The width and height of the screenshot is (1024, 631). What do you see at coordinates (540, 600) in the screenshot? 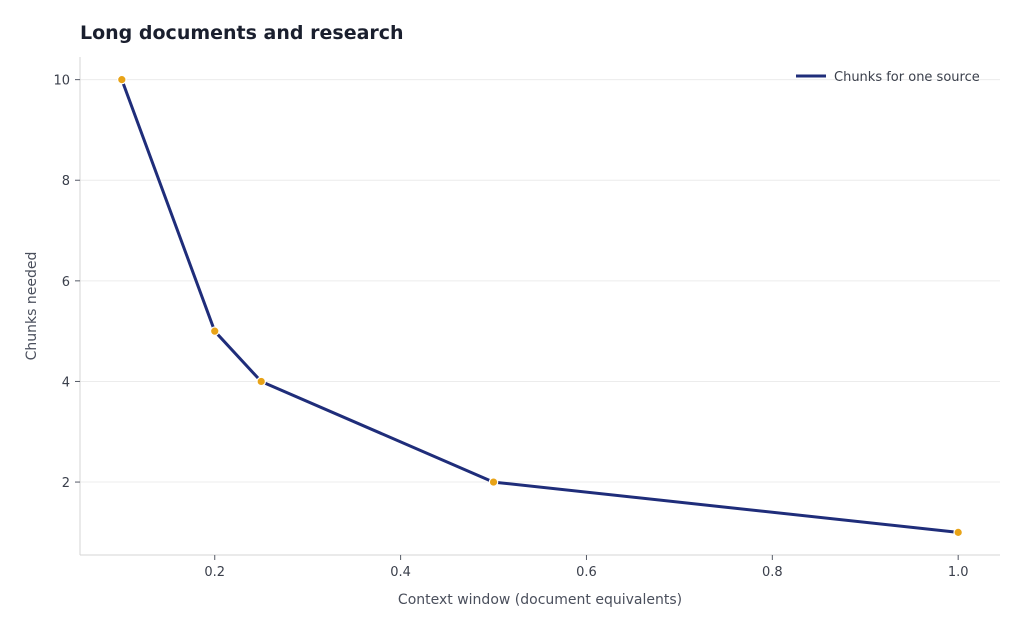
I see `x-axis-label: Context window (document equivalents)` at bounding box center [540, 600].